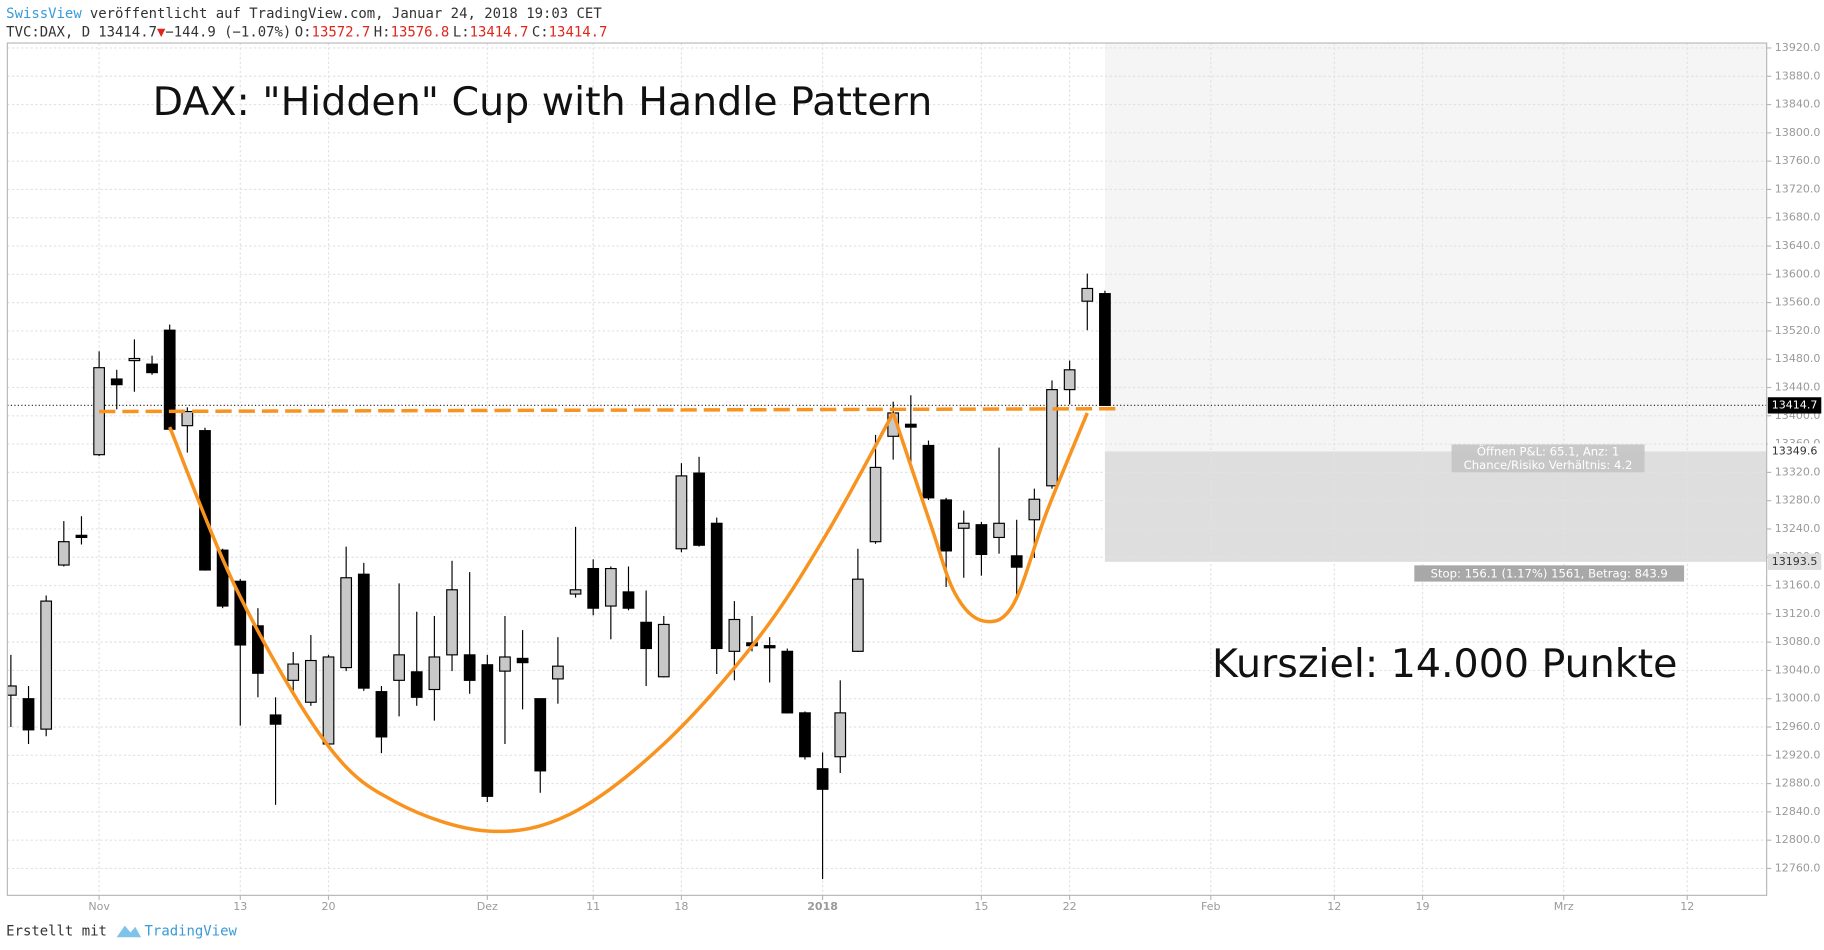 The image size is (1824, 950). I want to click on y-tick-label: 13760.0, so click(1798, 160).